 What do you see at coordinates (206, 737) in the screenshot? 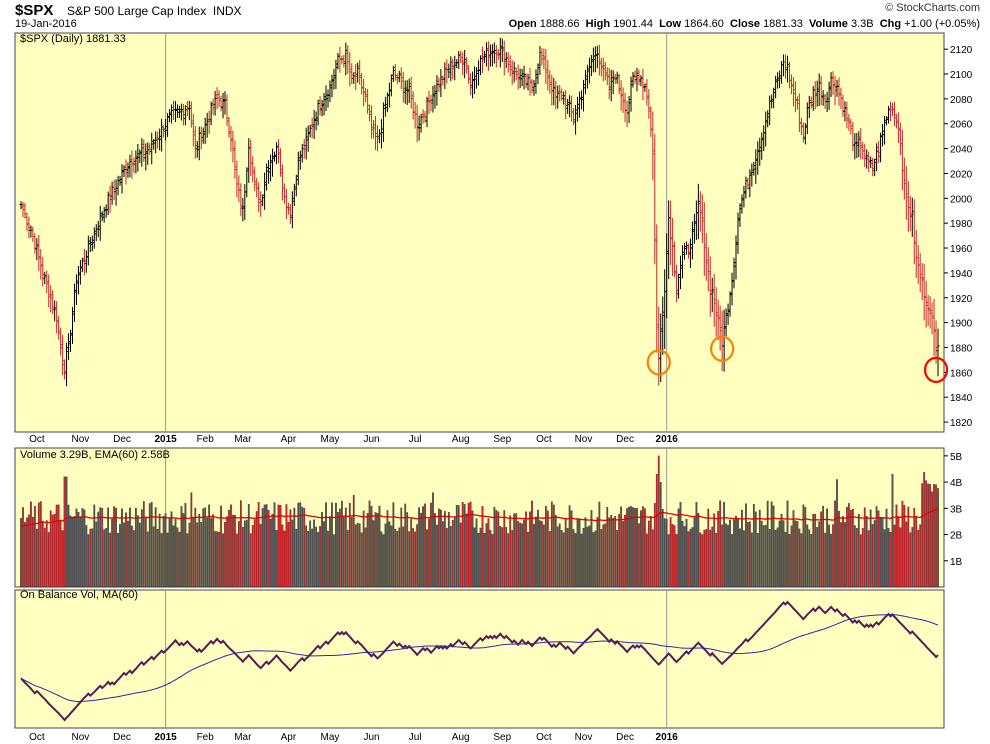
I see `x-tick-label: Feb` at bounding box center [206, 737].